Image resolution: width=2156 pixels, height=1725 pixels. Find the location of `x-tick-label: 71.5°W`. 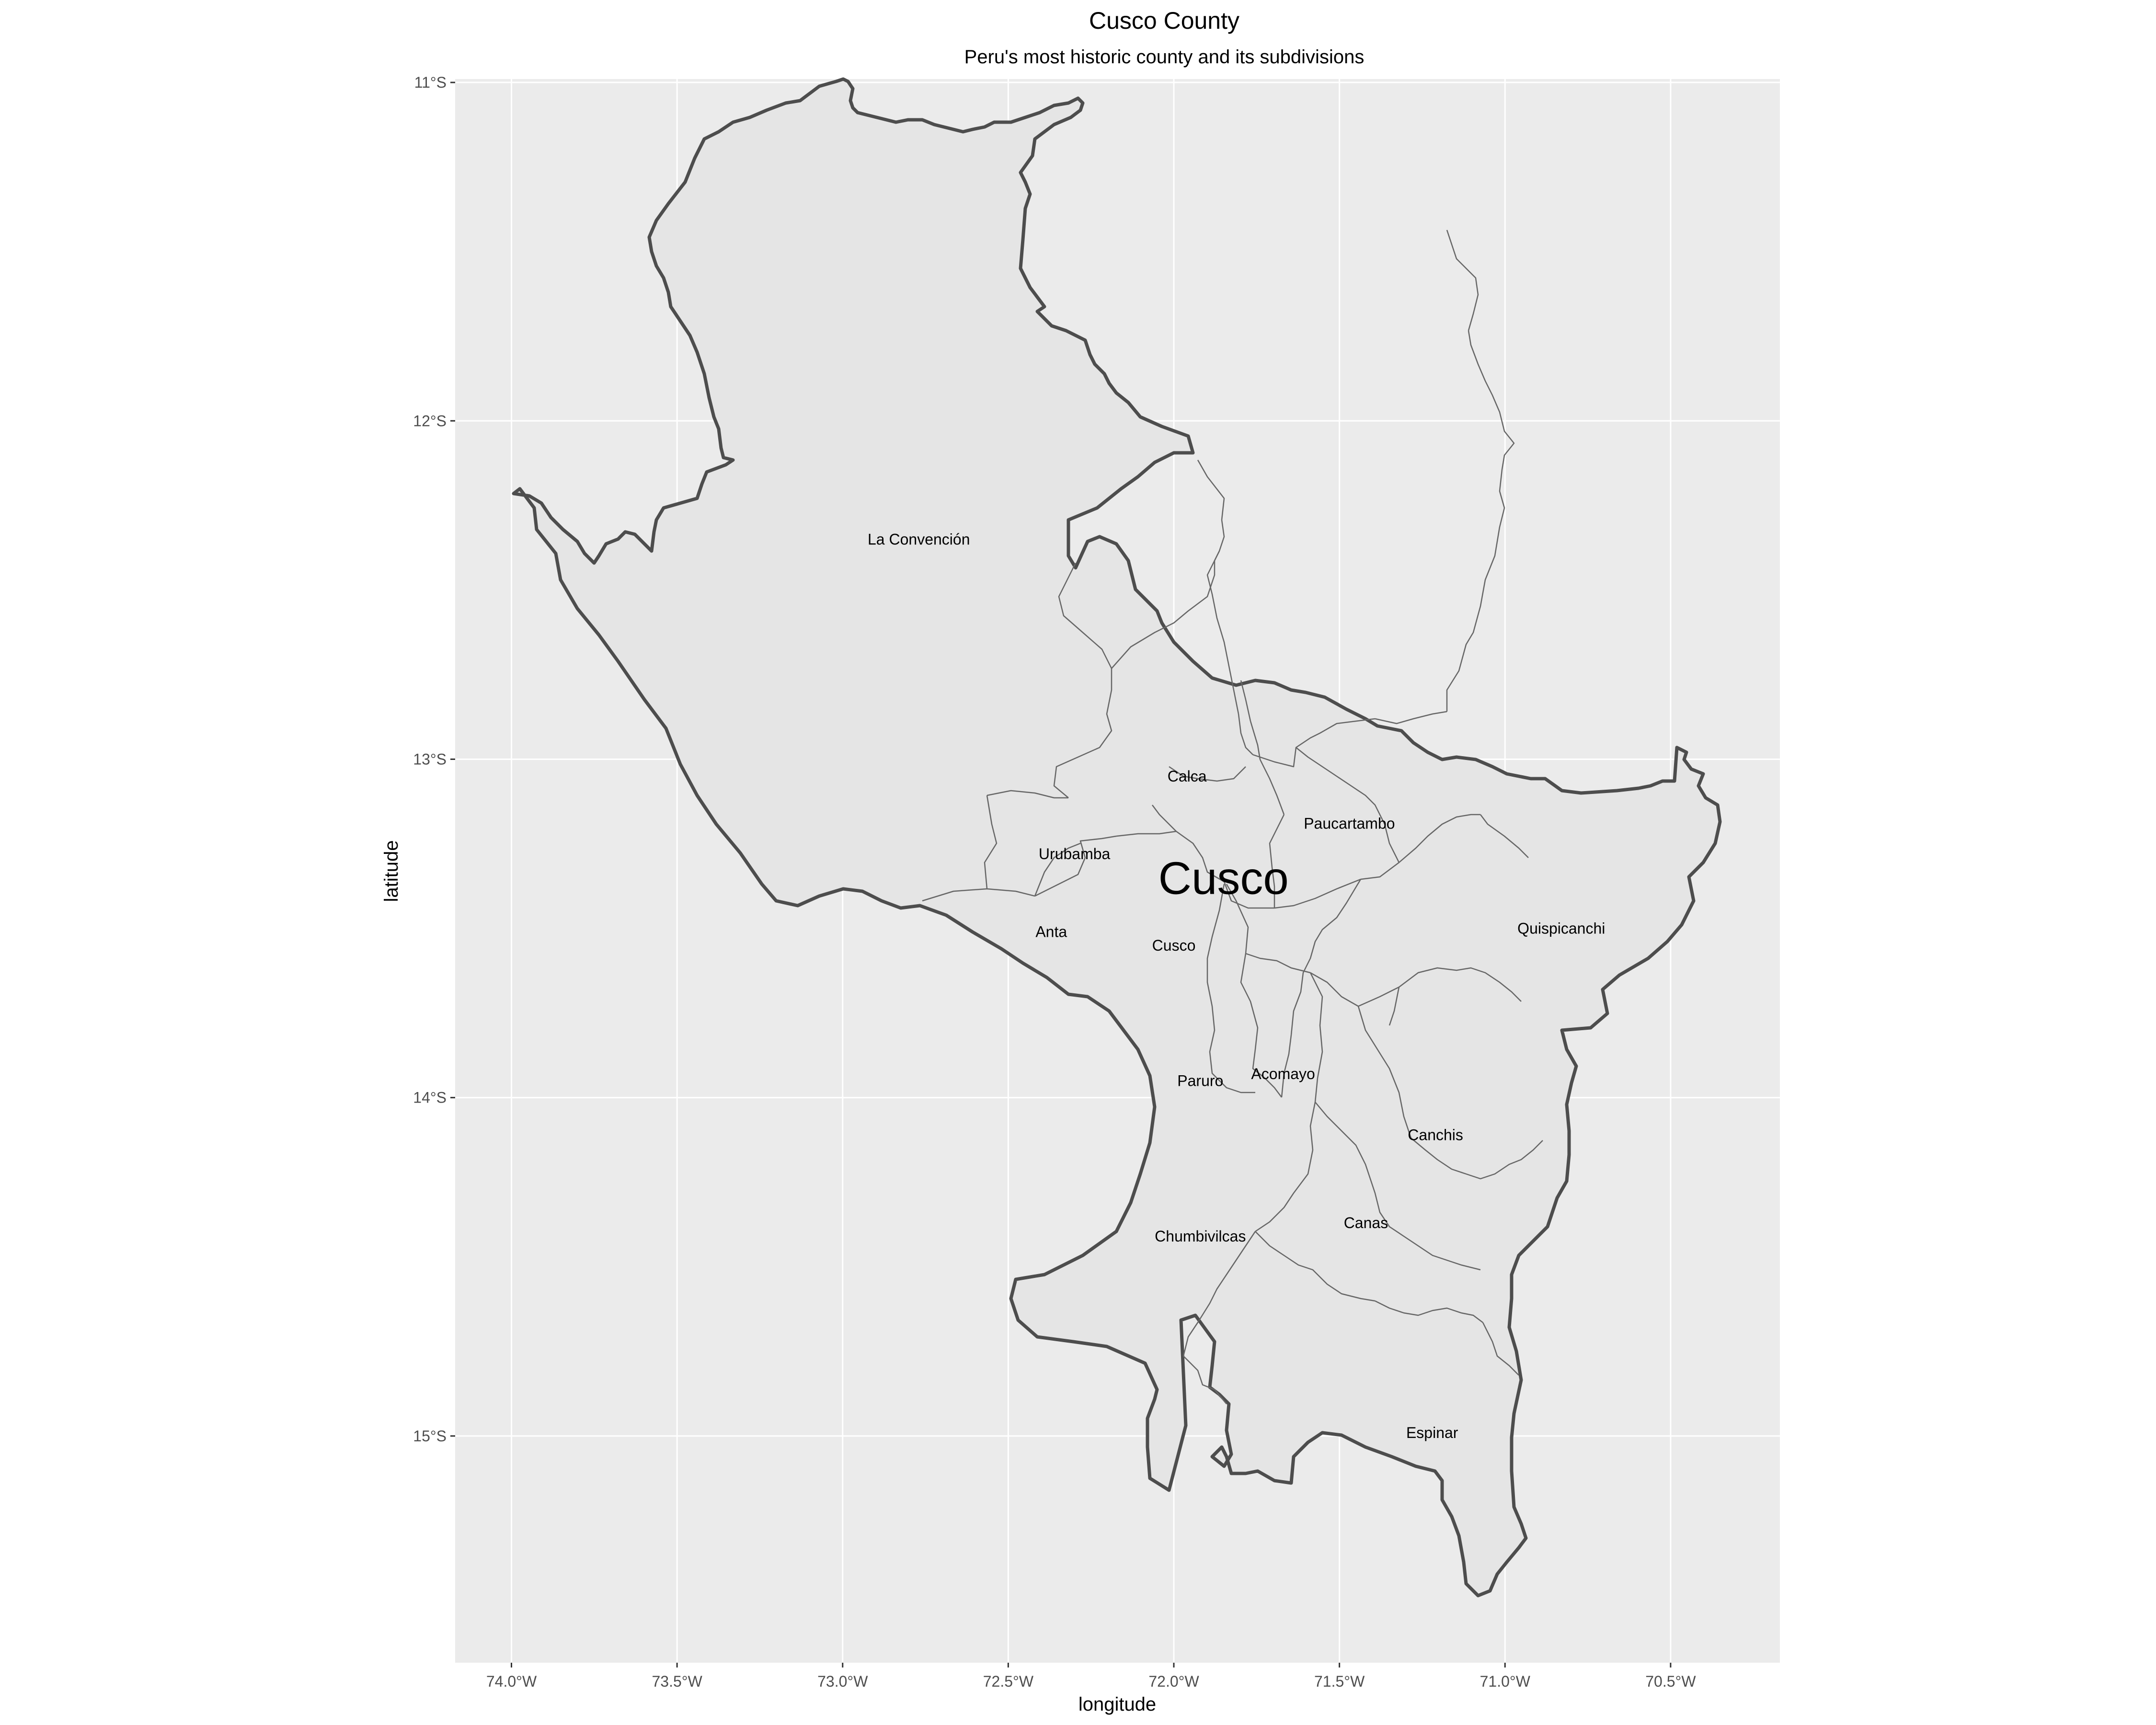

x-tick-label: 71.5°W is located at coordinates (1339, 1681).